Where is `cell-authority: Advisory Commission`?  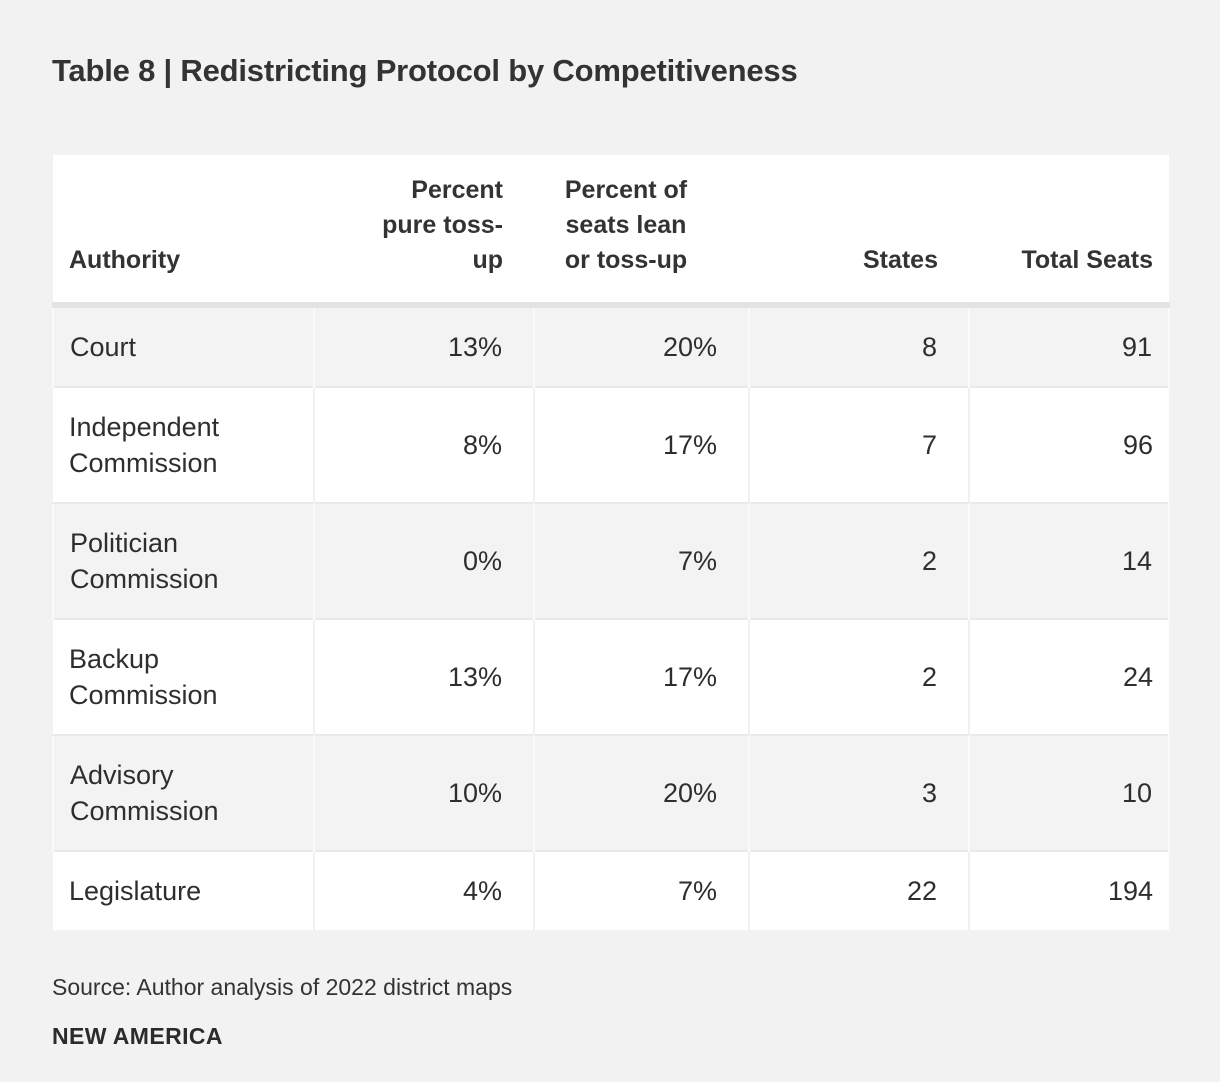 cell-authority: Advisory Commission is located at coordinates (183, 792).